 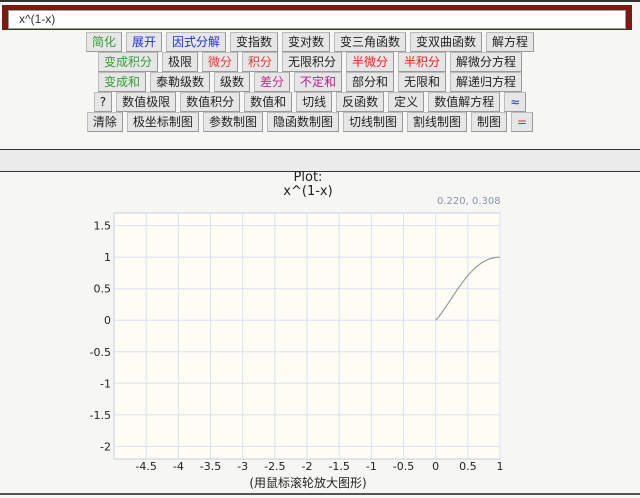 What do you see at coordinates (464, 102) in the screenshot?
I see `toolbar-button: 数值解方程` at bounding box center [464, 102].